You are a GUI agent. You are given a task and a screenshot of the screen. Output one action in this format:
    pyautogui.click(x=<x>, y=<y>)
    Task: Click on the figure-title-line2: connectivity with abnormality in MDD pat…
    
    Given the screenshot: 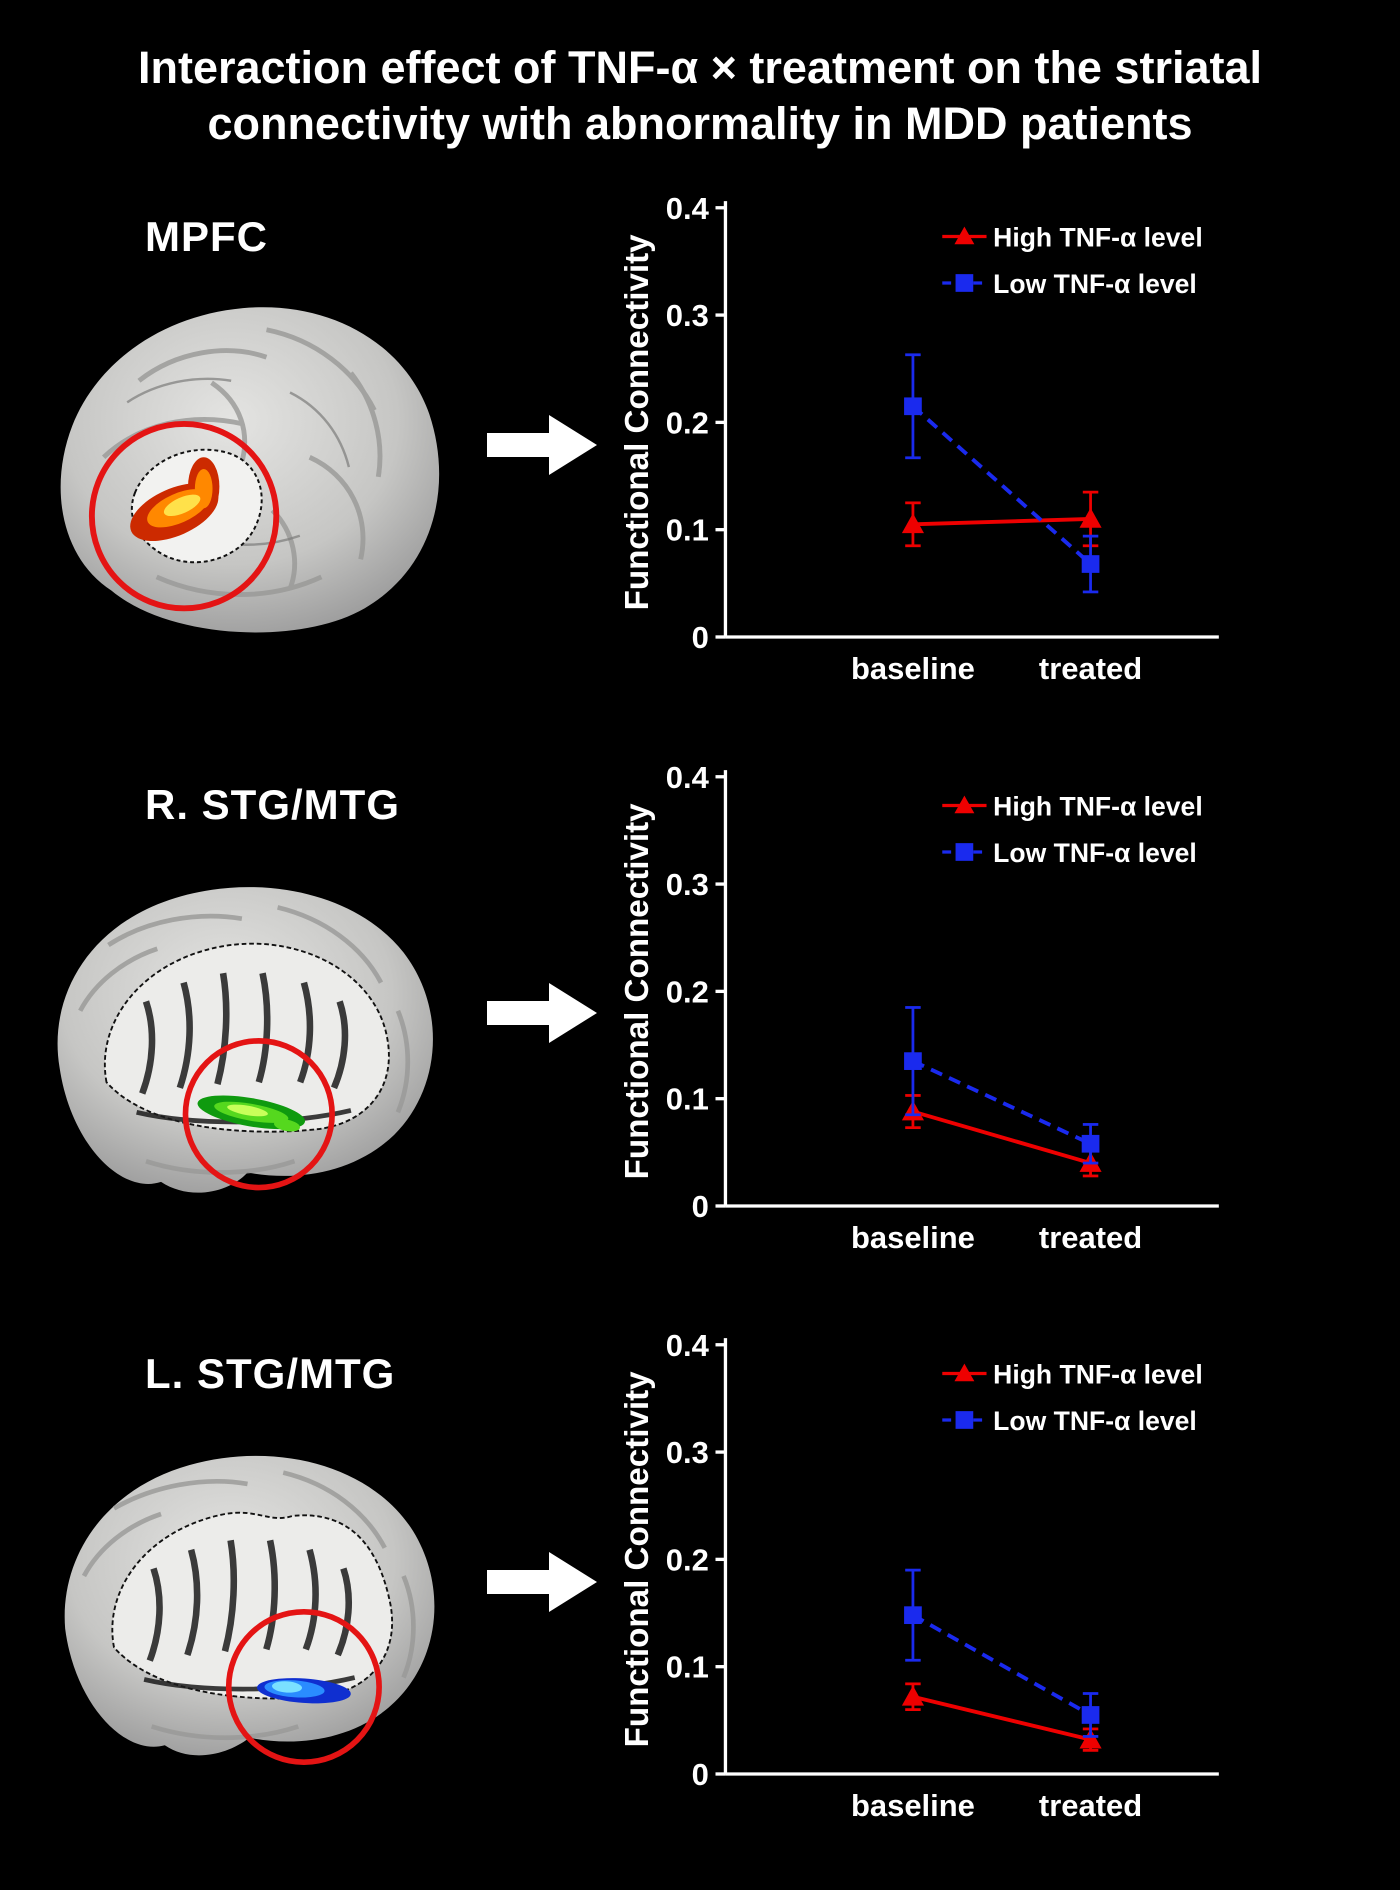 What is the action you would take?
    pyautogui.click(x=700, y=124)
    